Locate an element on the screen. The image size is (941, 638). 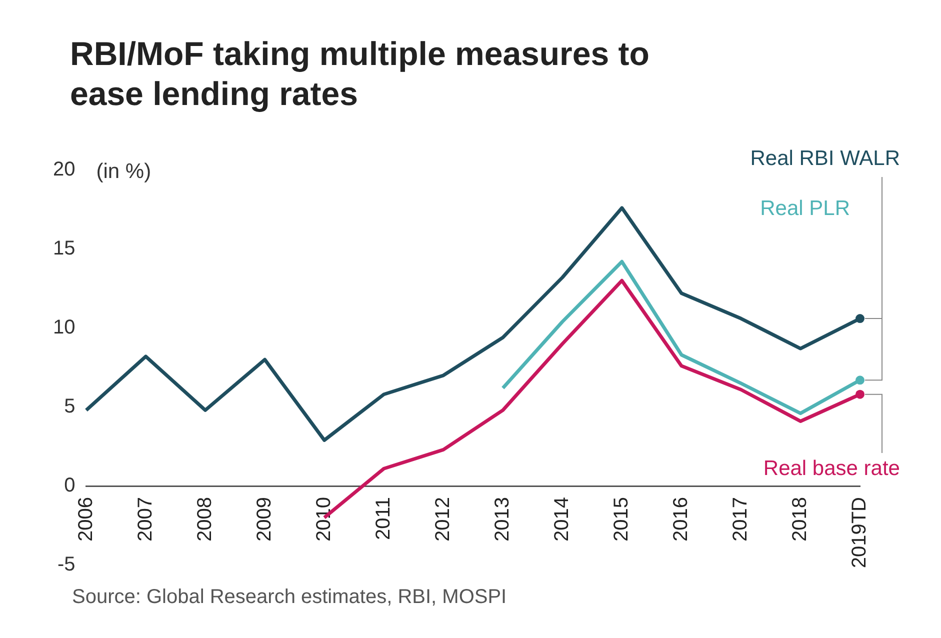
x-tick-label: 2006 is located at coordinates (85, 519).